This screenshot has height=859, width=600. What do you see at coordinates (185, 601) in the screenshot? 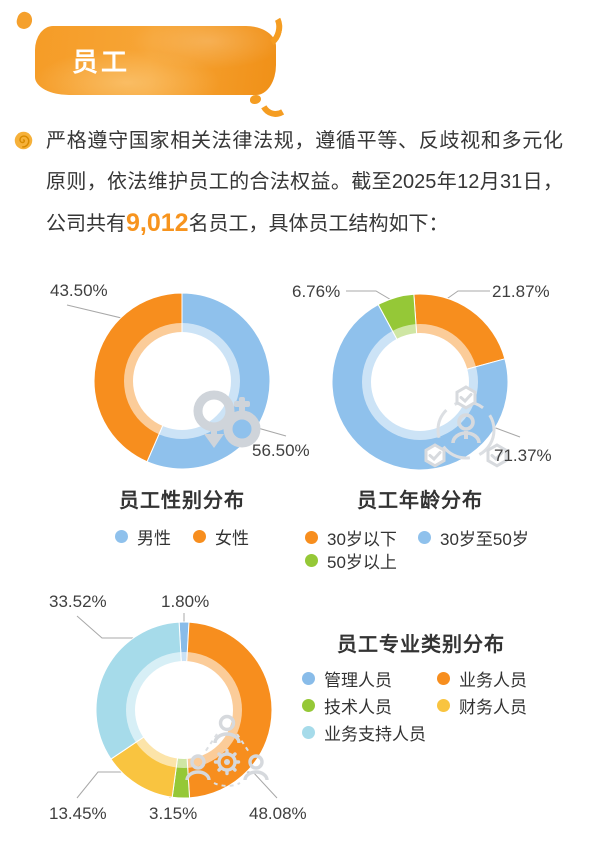
I see `percent-label-management: 1.80%` at bounding box center [185, 601].